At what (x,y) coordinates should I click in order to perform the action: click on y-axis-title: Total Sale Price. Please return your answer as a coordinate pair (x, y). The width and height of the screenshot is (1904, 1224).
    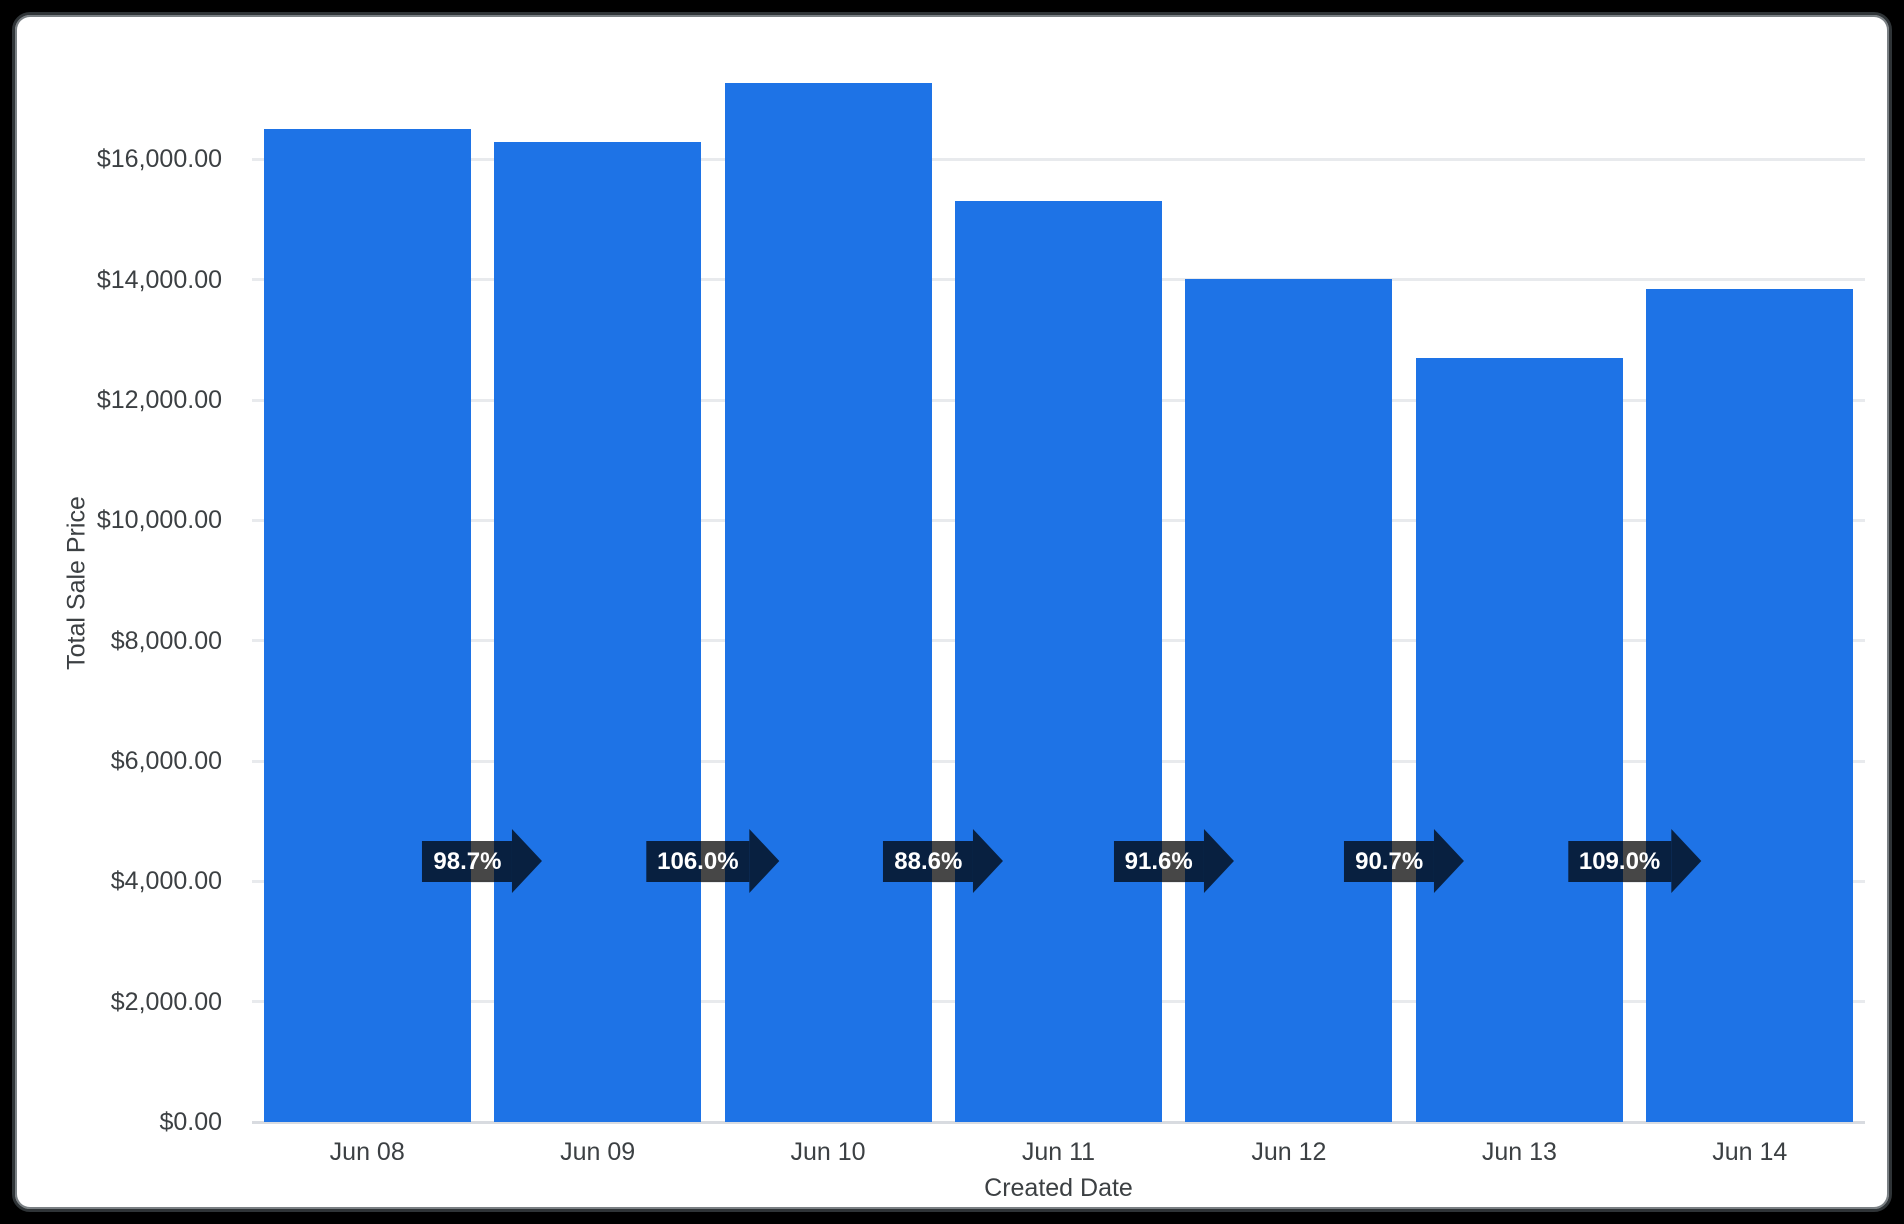
    Looking at the image, I should click on (76, 583).